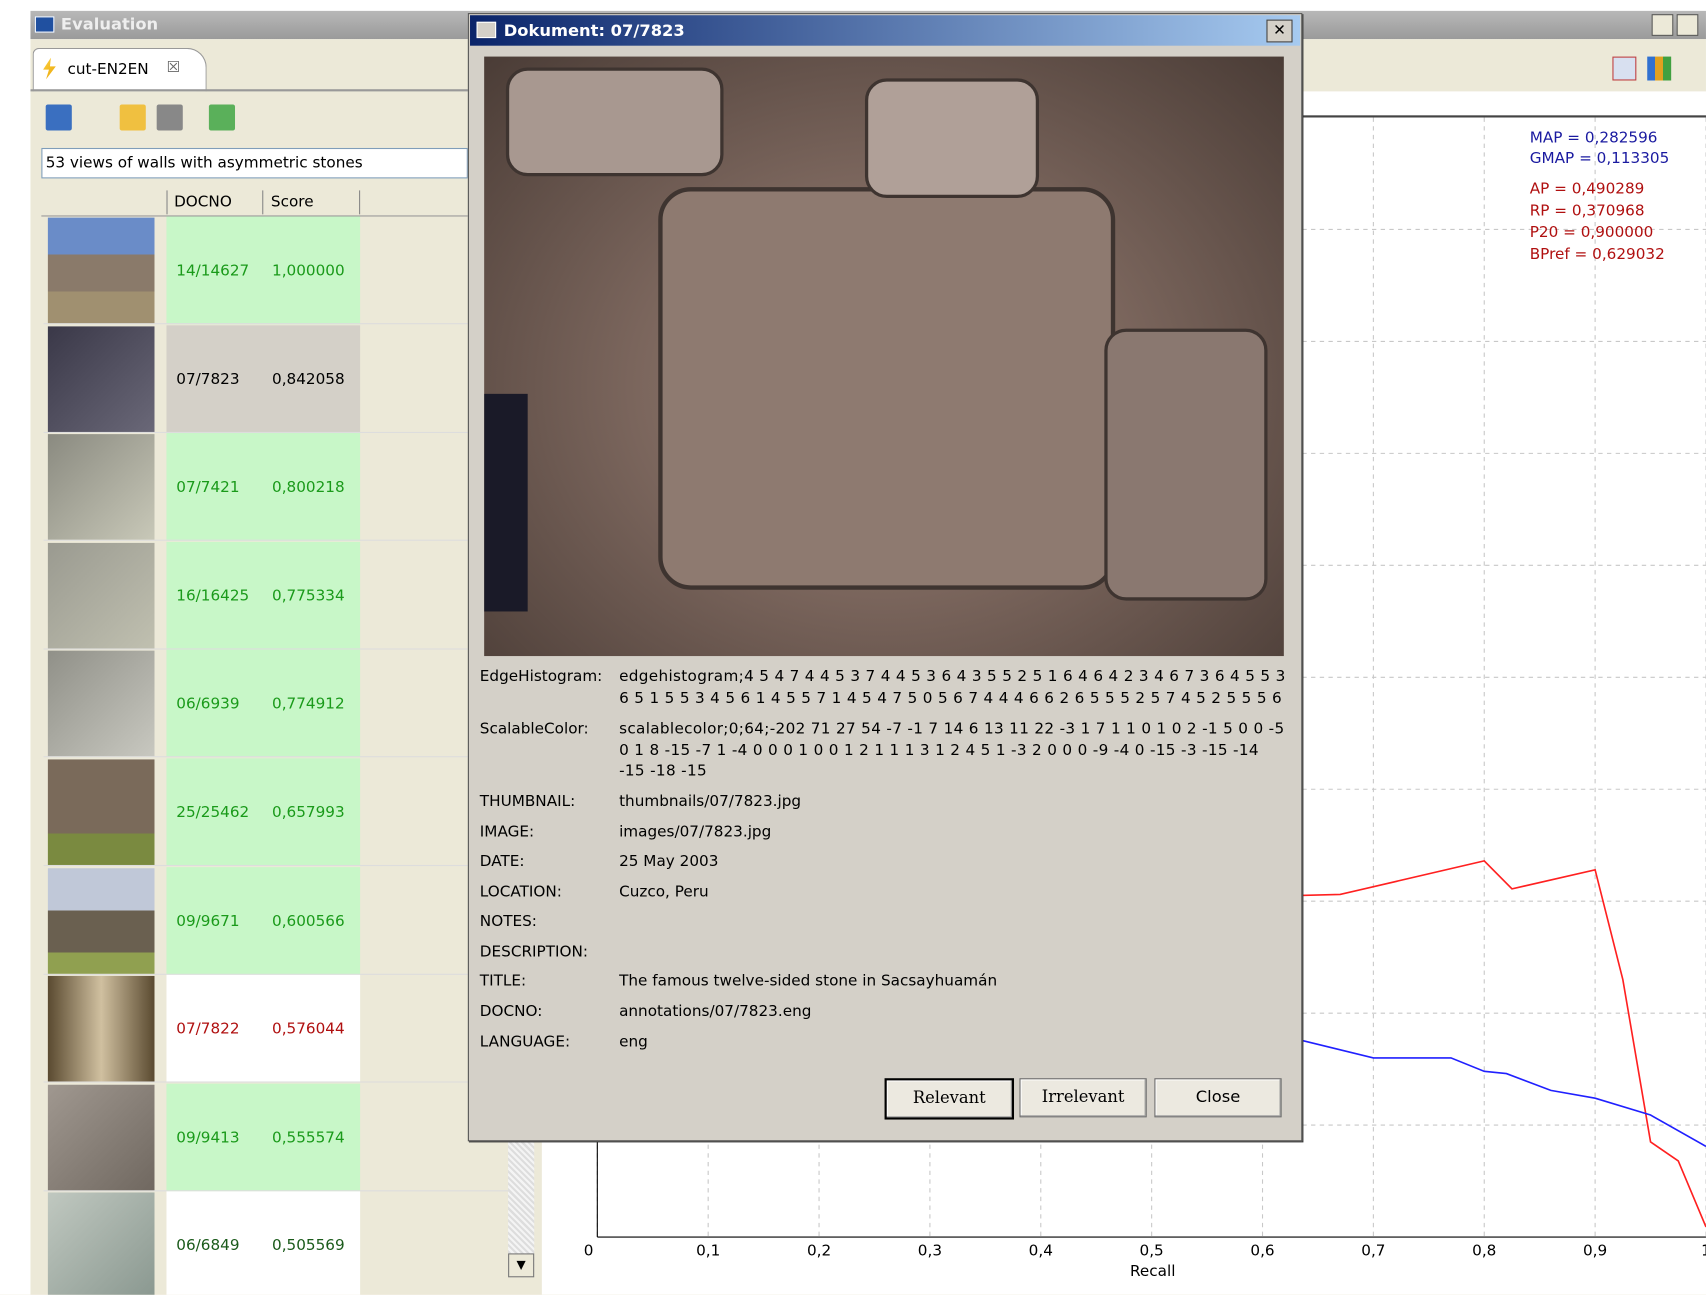 The width and height of the screenshot is (1706, 1295). Describe the element at coordinates (1624, 68) in the screenshot. I see `chart-icon` at that location.